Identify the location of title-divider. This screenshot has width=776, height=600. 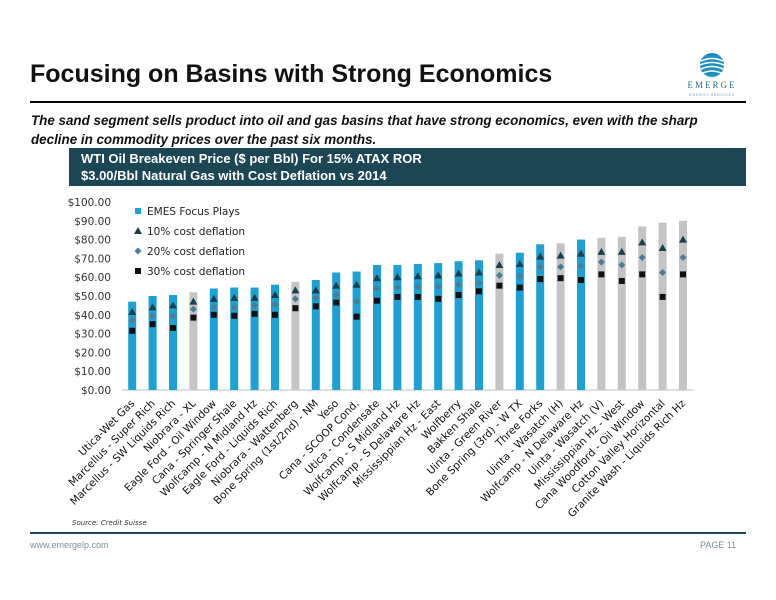
(388, 102).